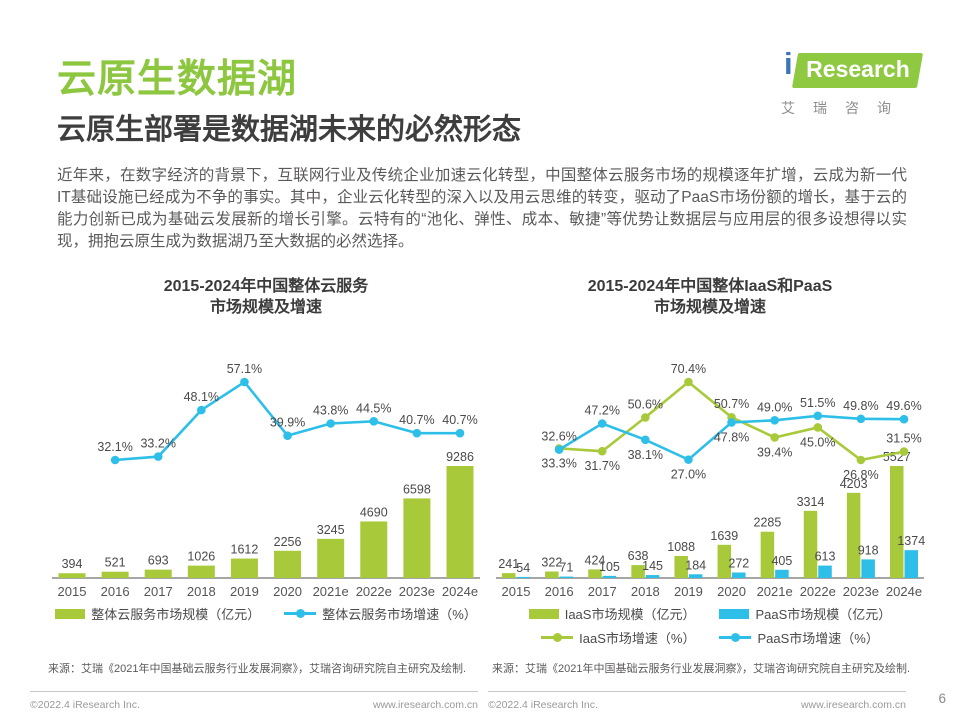 The height and width of the screenshot is (719, 959). What do you see at coordinates (289, 130) in the screenshot?
I see `page-subtitle: 云原生部署是数据湖未来的必然形态` at bounding box center [289, 130].